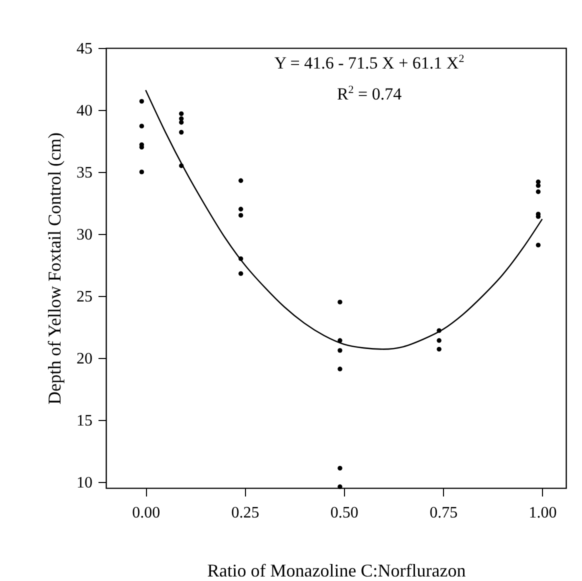 The height and width of the screenshot is (581, 582). I want to click on x-tick-label: 0.00, so click(146, 513).